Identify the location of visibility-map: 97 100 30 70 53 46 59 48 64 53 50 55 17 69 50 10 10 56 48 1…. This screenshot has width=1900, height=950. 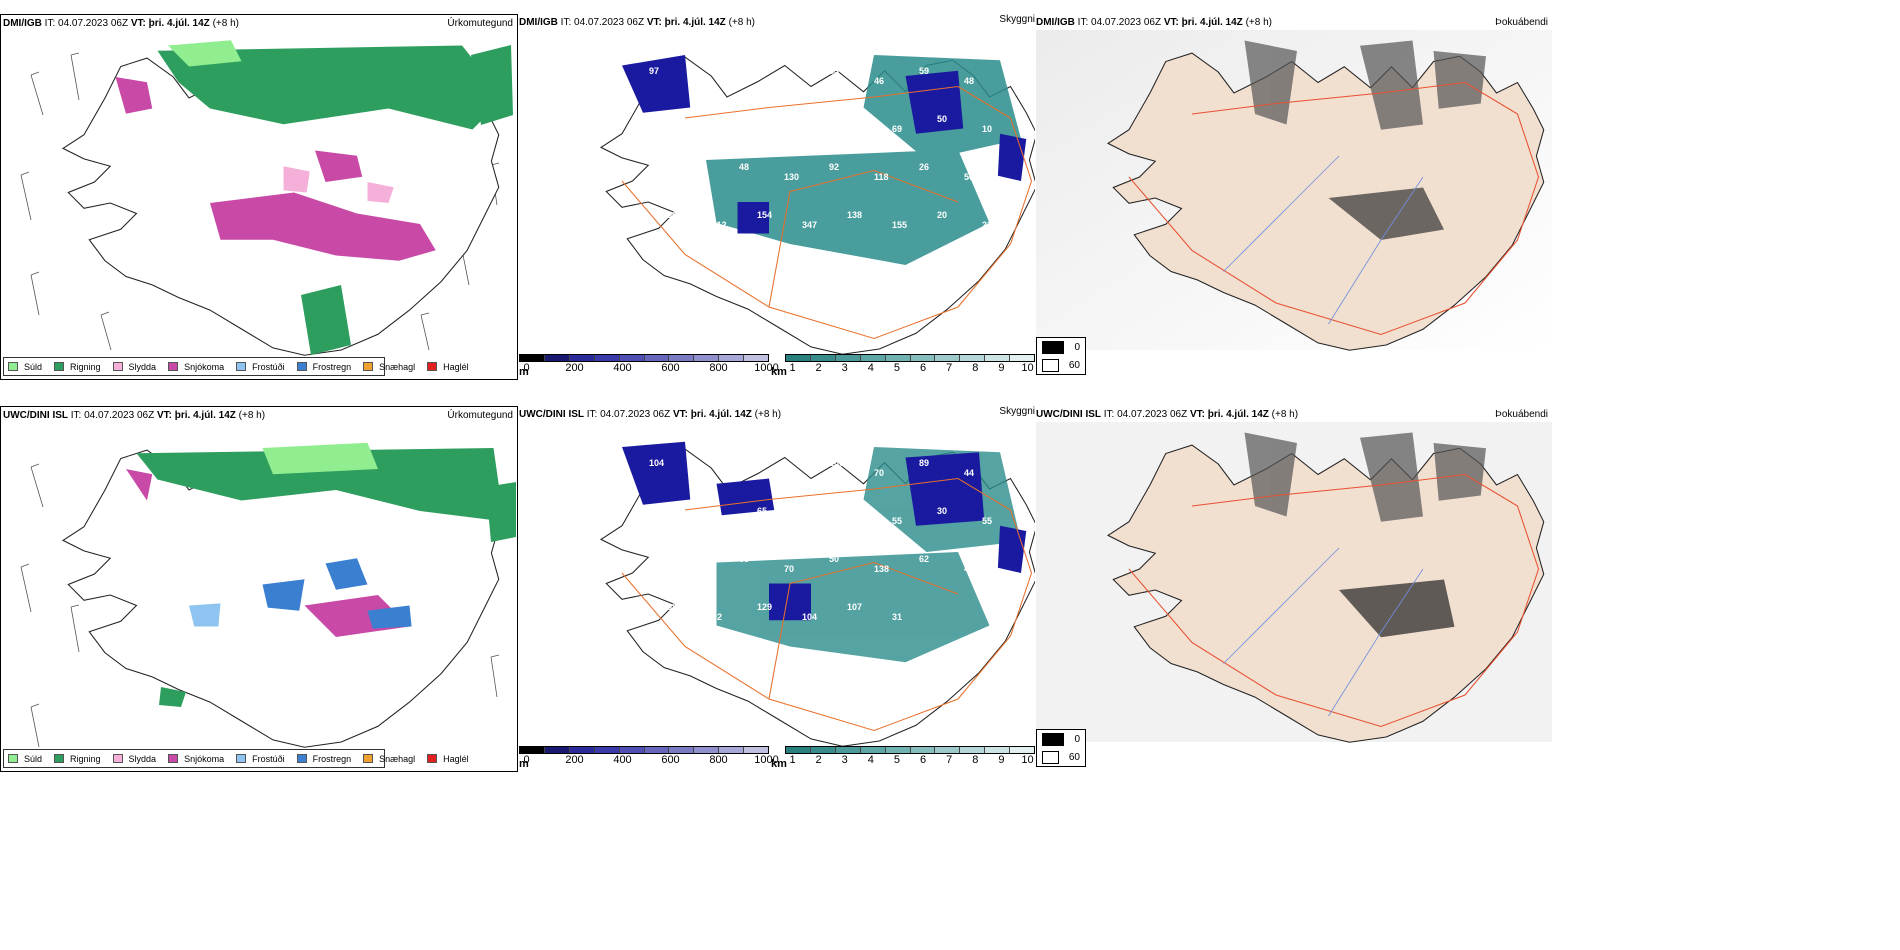
(817, 204).